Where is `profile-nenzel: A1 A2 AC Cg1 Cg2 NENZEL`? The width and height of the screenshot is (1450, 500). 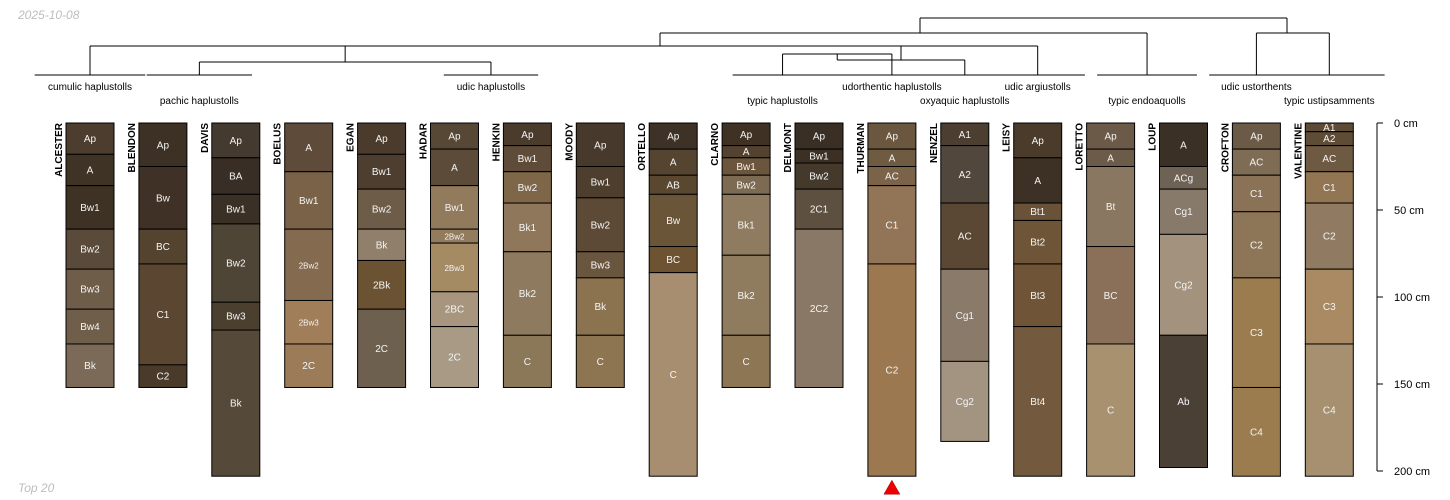
profile-nenzel: A1 A2 AC Cg1 Cg2 NENZEL is located at coordinates (959, 282).